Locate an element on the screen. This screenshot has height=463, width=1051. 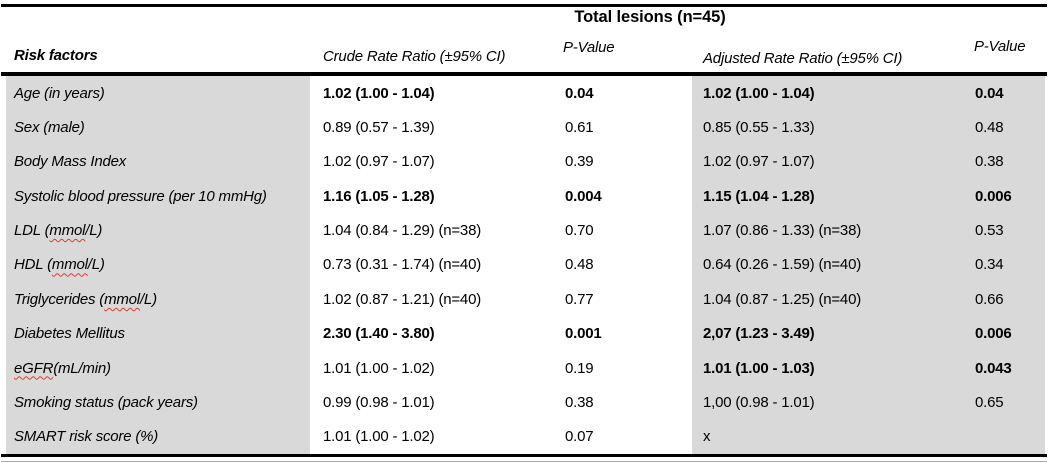
crude-p-value-cell: 0.004 is located at coordinates (583, 196).